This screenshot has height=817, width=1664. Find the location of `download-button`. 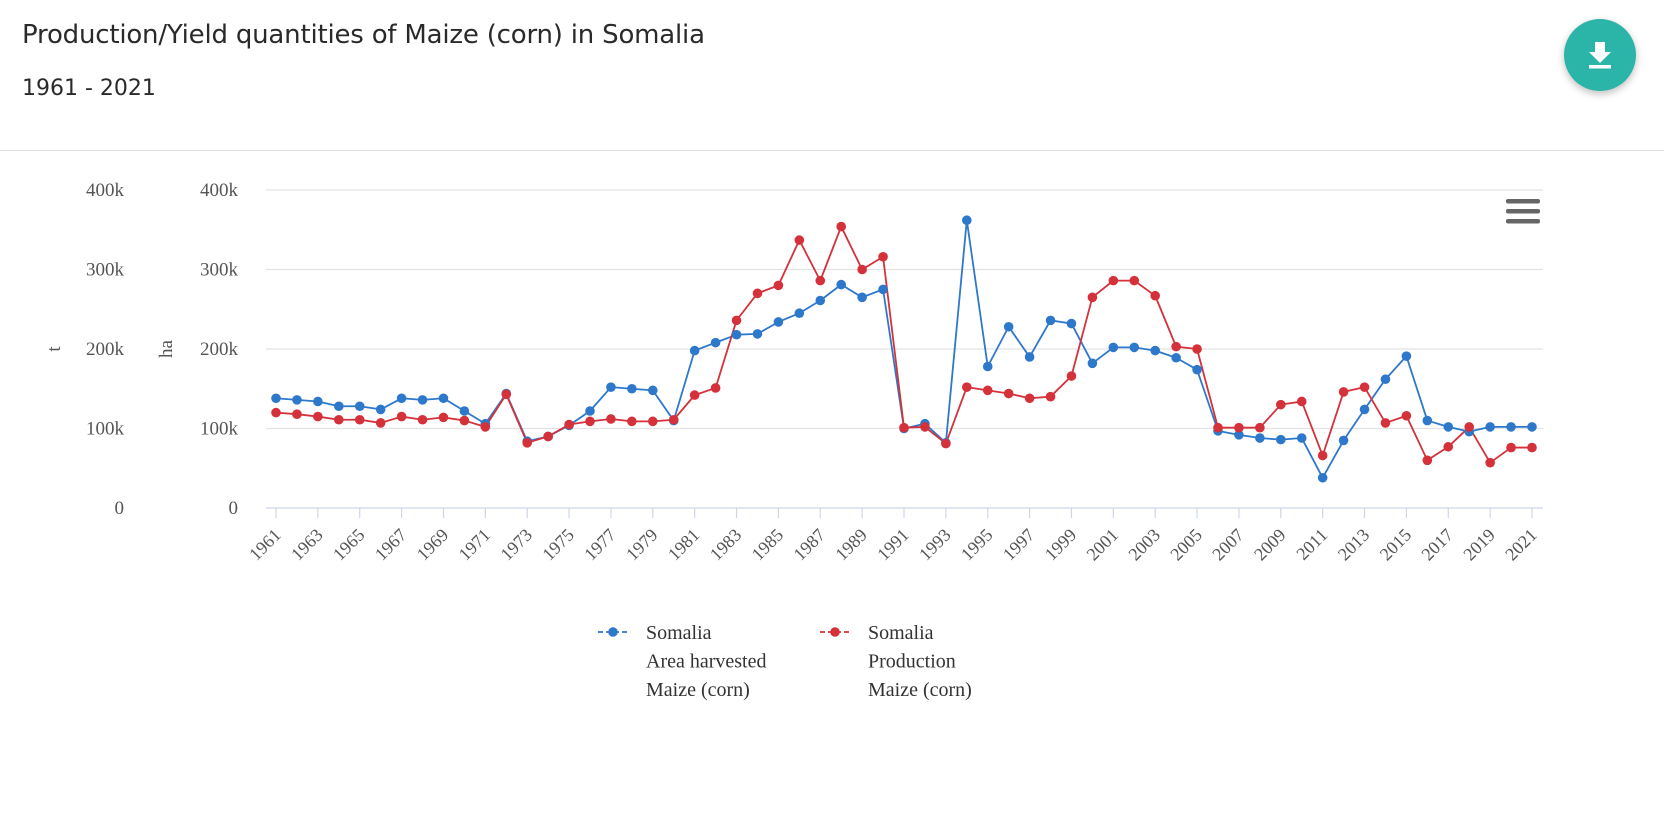

download-button is located at coordinates (1600, 55).